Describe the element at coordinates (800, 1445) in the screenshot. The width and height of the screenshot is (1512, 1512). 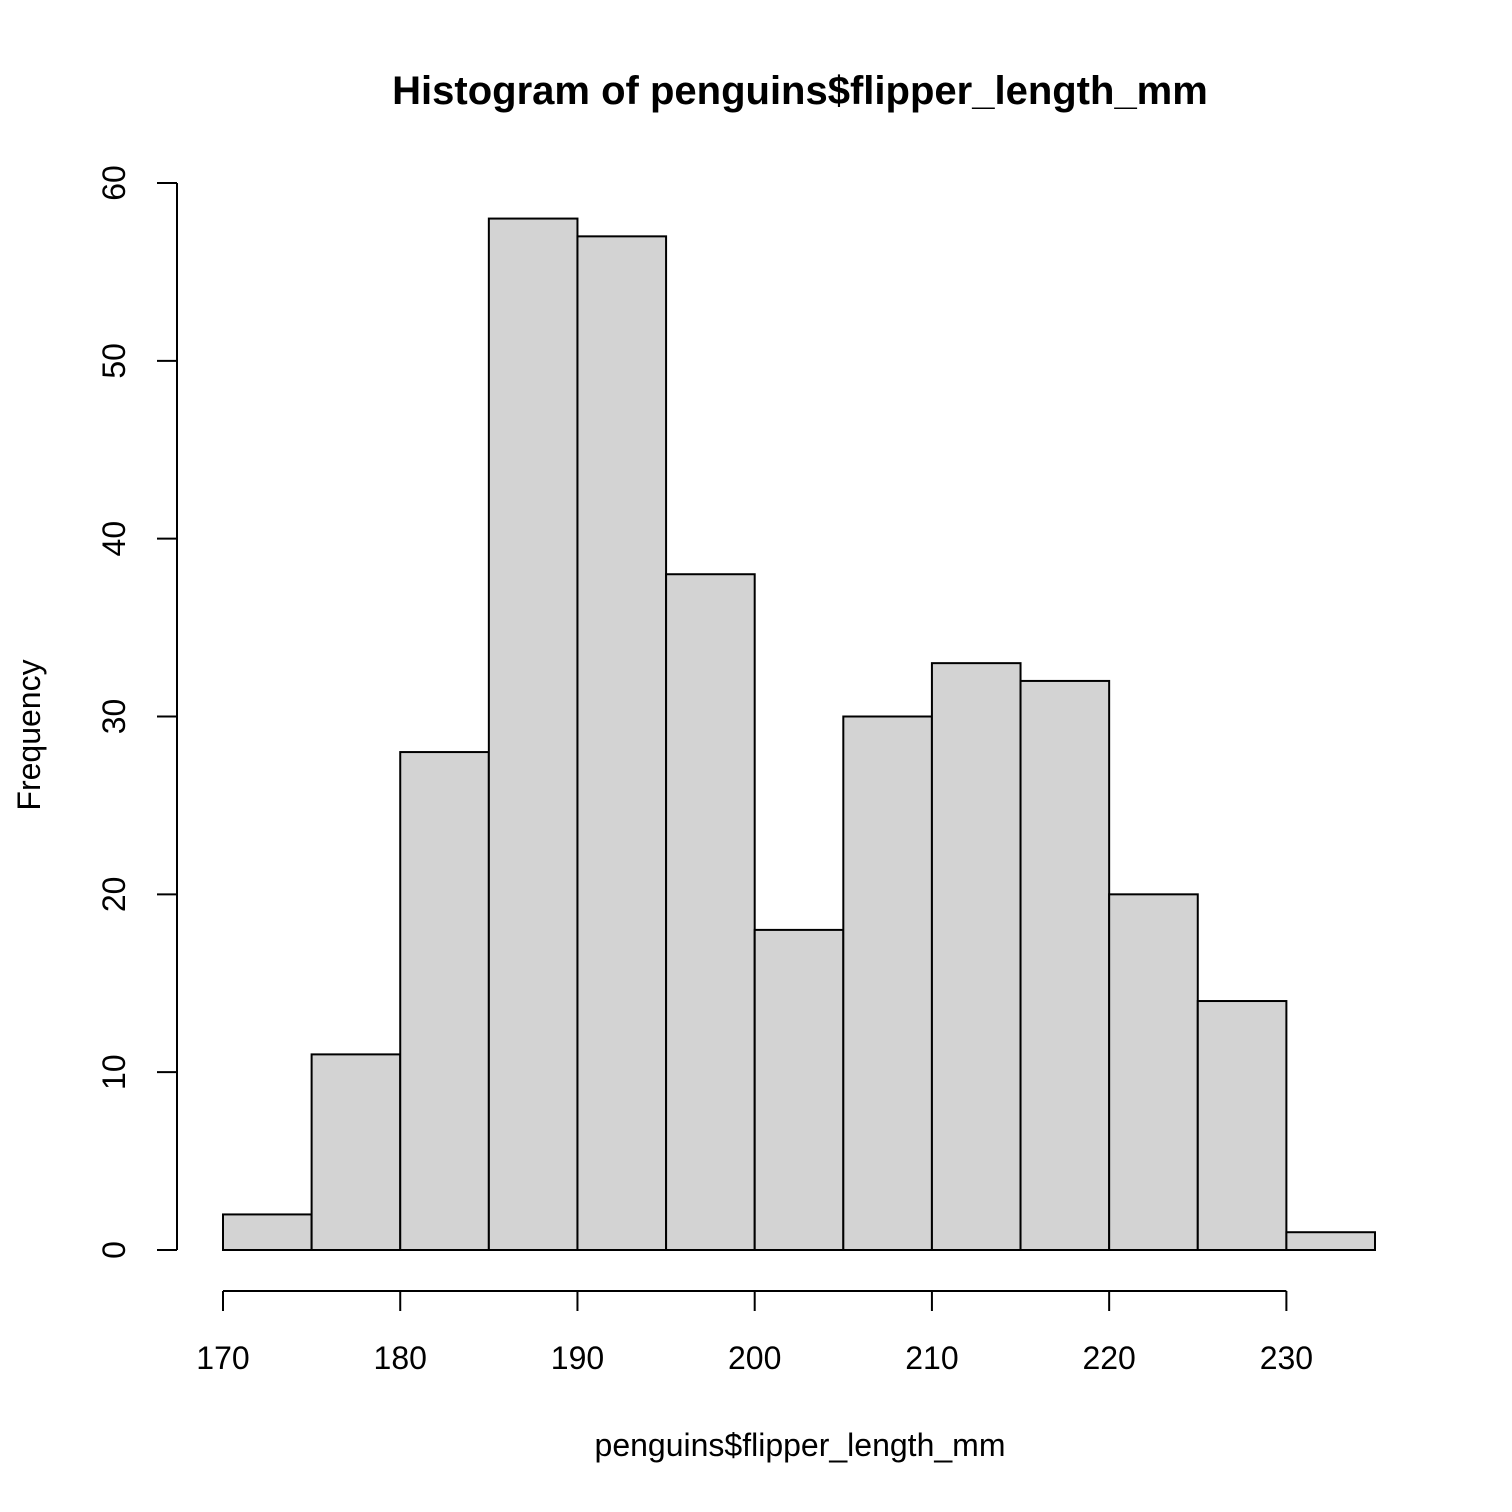
I see `x-axis-label: penguins$flipper_length_mm` at that location.